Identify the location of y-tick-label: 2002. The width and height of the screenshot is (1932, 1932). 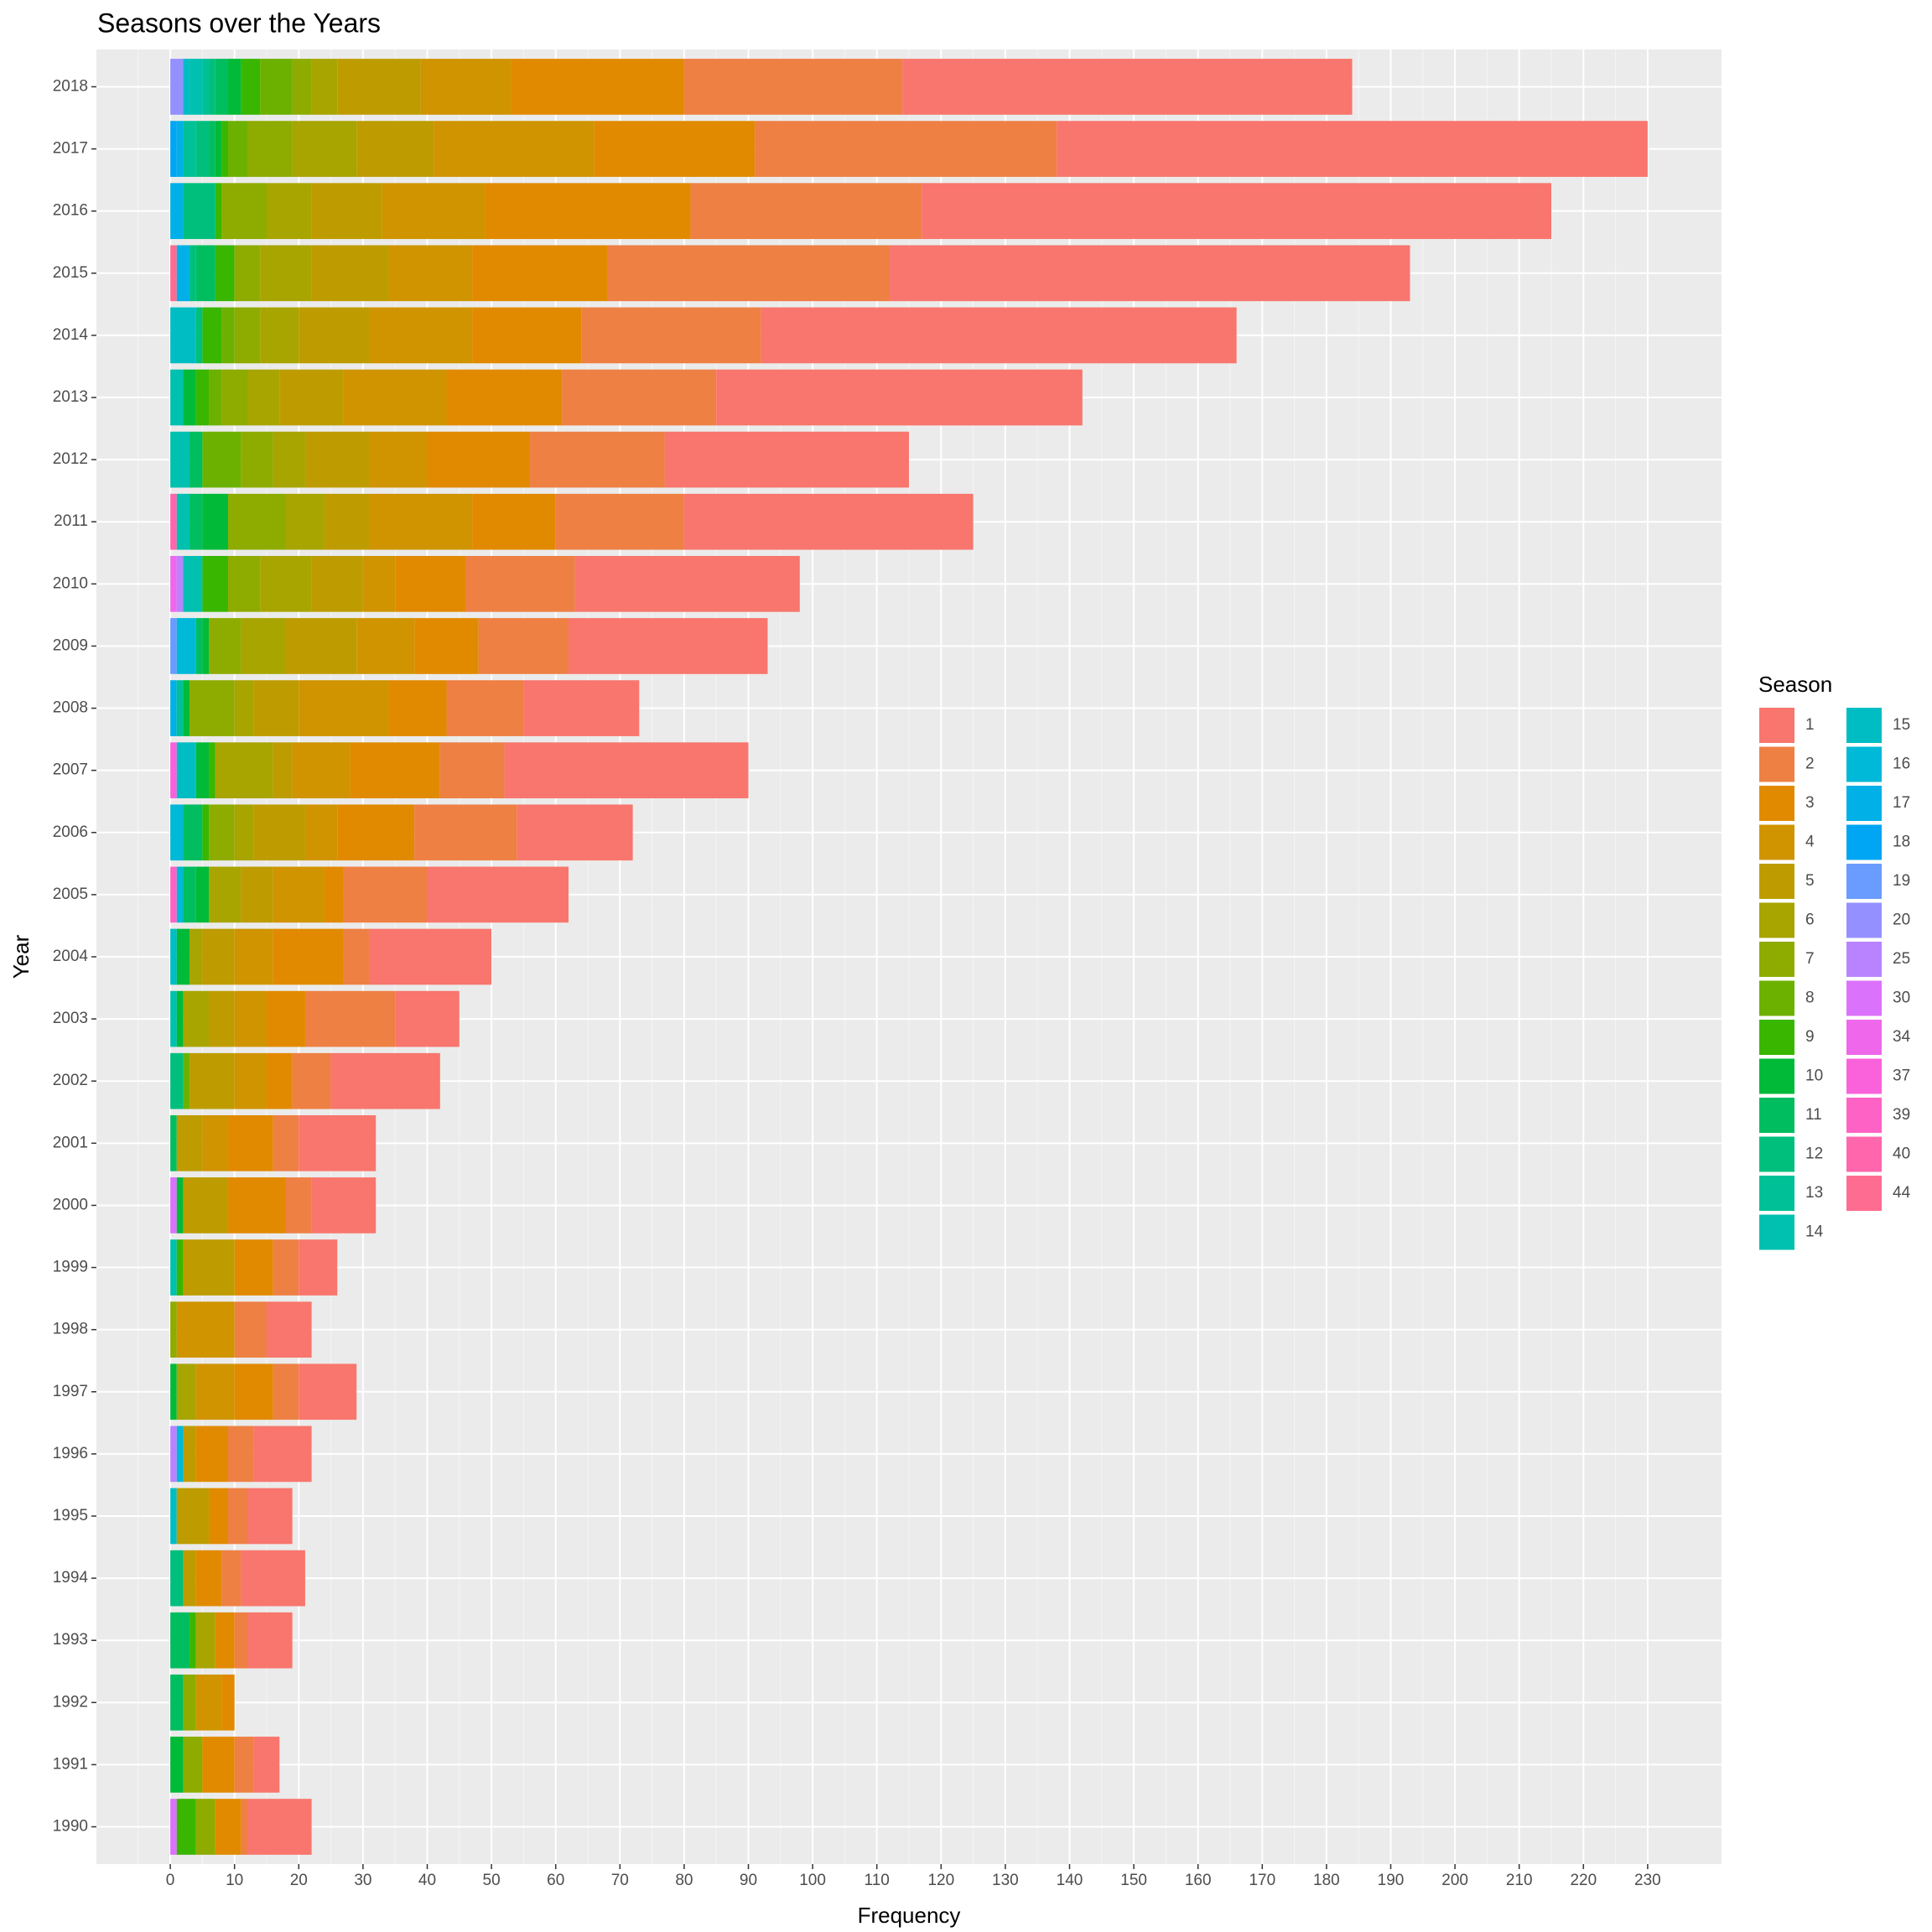
(70, 1080).